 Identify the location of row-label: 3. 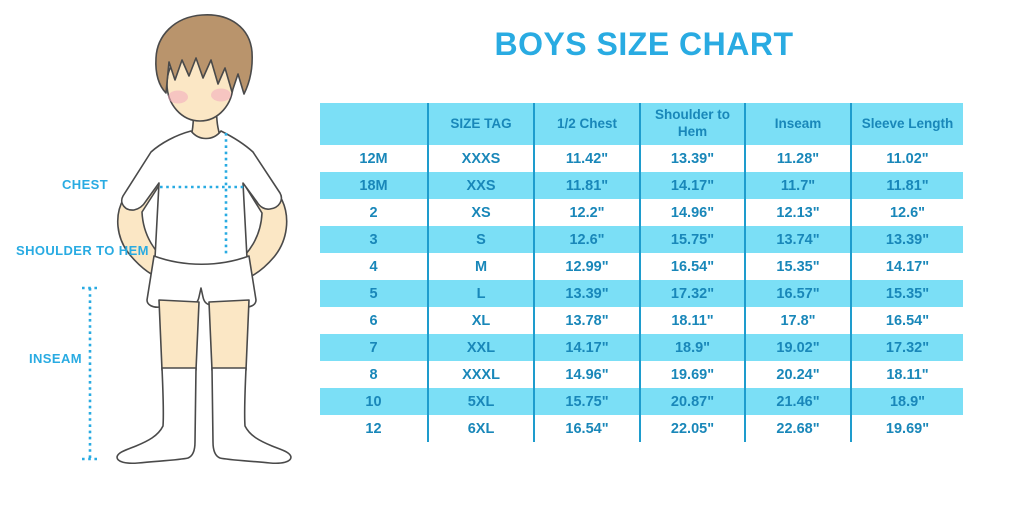
(374, 239).